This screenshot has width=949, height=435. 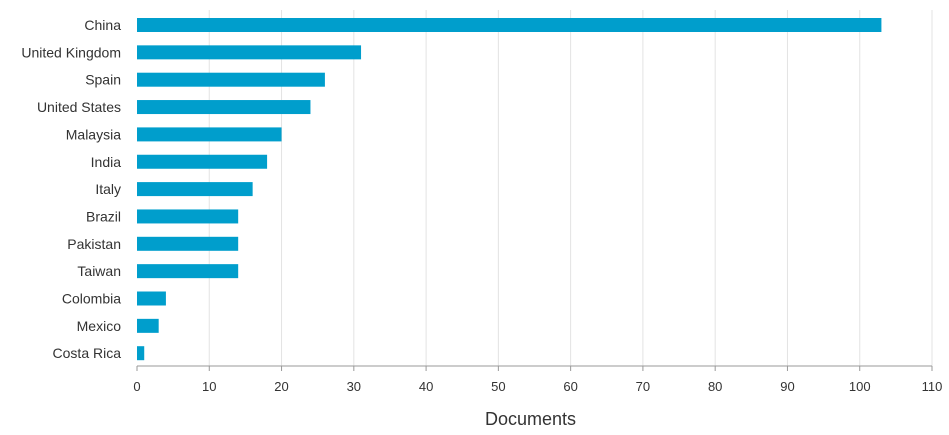 What do you see at coordinates (87, 353) in the screenshot?
I see `category-label: Costa Rica` at bounding box center [87, 353].